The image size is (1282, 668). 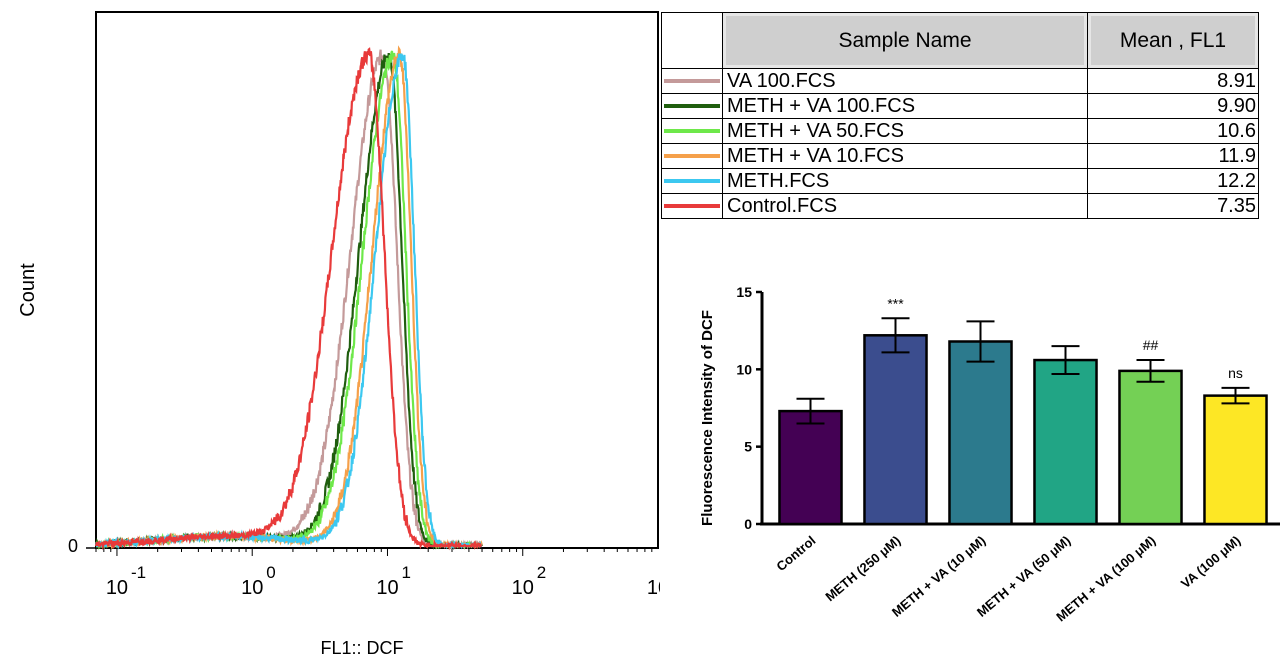 I want to click on bar-category-label: METH (250 μM), so click(x=862, y=568).